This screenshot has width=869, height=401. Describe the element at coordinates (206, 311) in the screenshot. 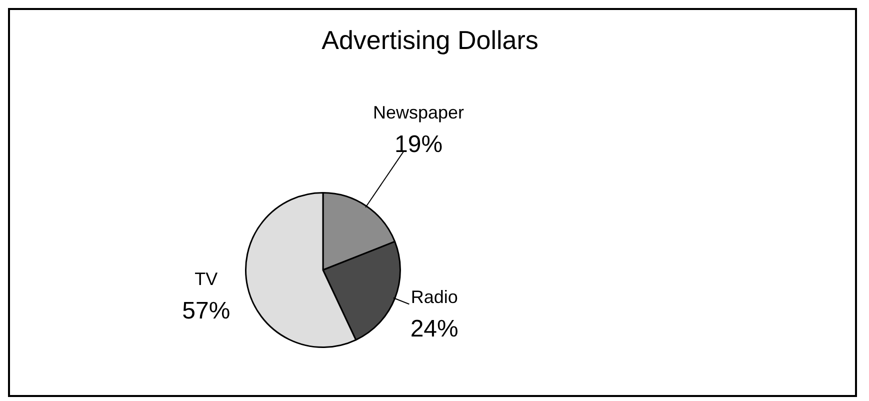

I see `data-label: 57%` at that location.